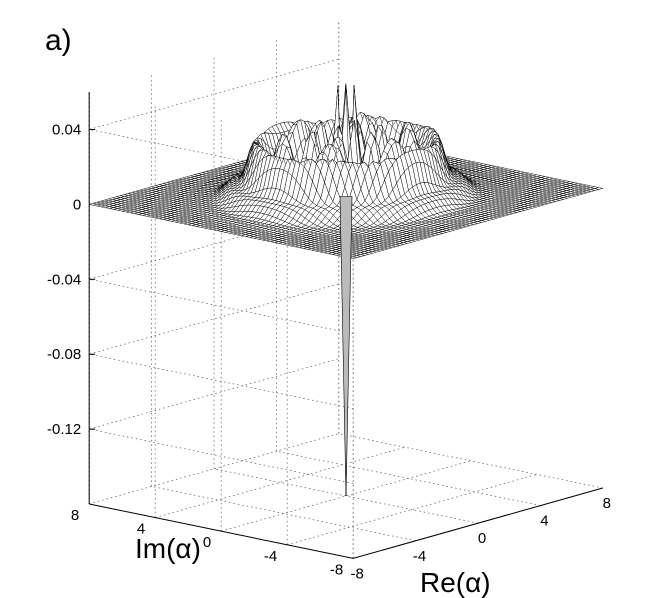 This screenshot has height=598, width=664. I want to click on z-tick-label: 0, so click(77, 204).